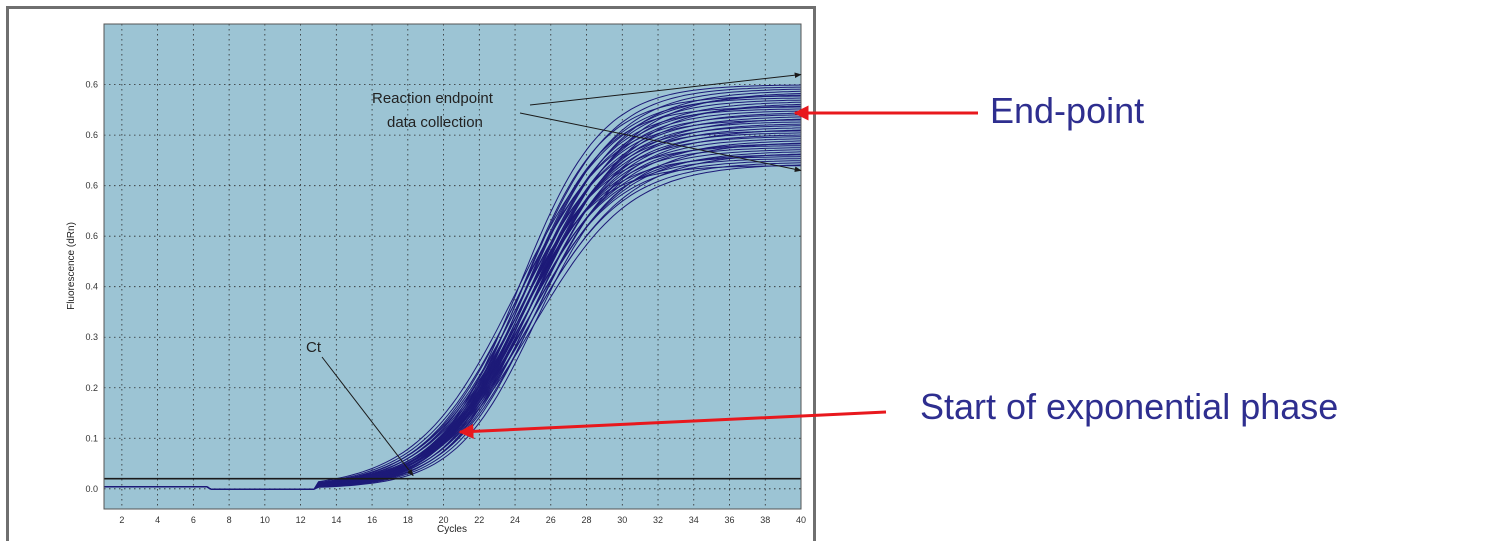  What do you see at coordinates (515, 520) in the screenshot?
I see `x-tick-label: 24` at bounding box center [515, 520].